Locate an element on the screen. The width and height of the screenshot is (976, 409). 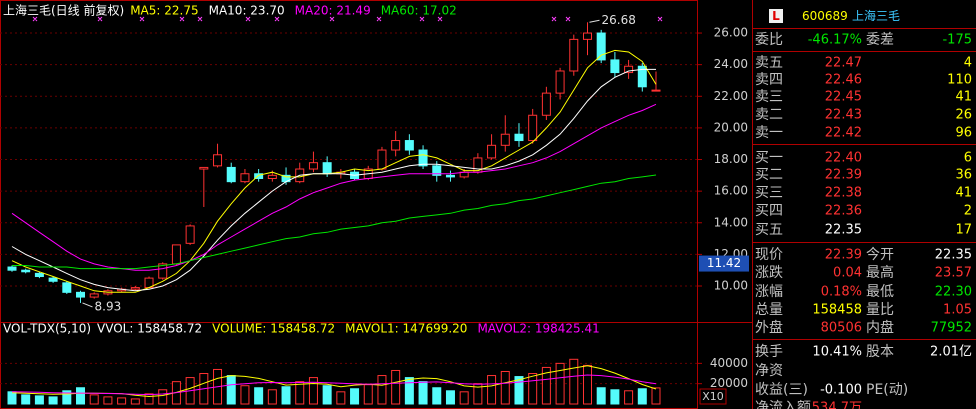
quote-value: 10.41% is located at coordinates (837, 352).